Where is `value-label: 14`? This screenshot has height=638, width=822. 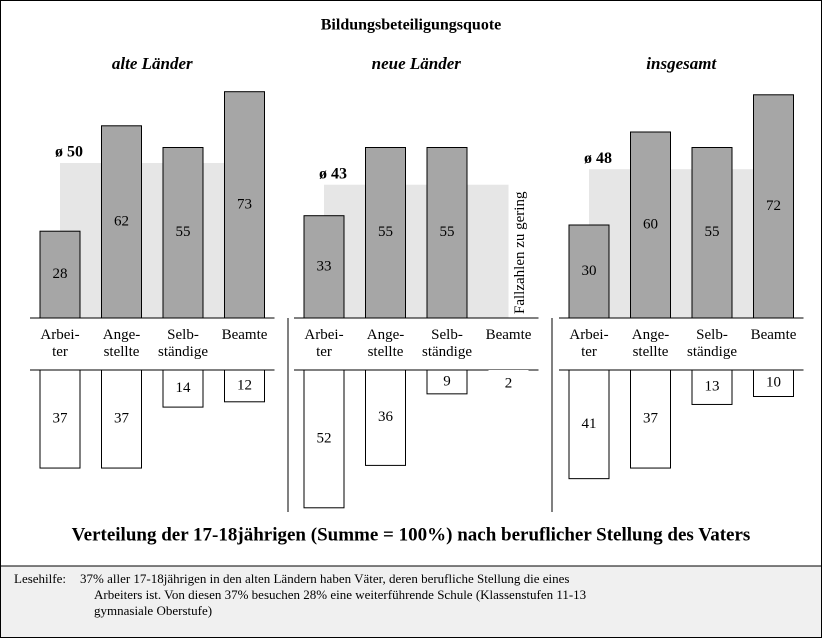
value-label: 14 is located at coordinates (184, 388).